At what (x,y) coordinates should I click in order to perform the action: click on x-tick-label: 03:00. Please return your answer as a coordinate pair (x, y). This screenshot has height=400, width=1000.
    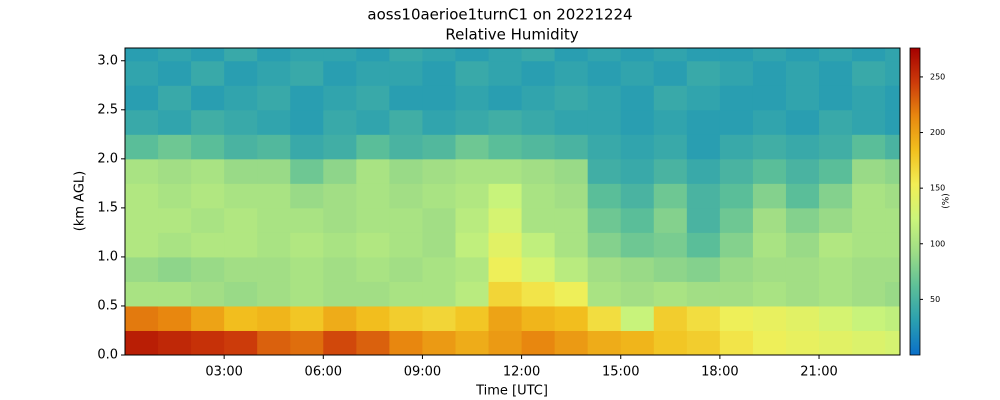
    Looking at the image, I should click on (223, 372).